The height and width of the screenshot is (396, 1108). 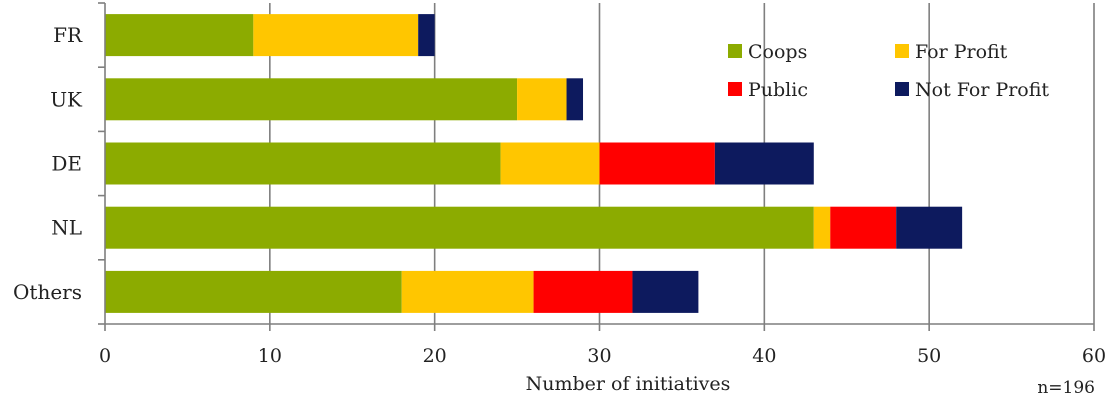 I want to click on x-tick-label: 60, so click(x=1094, y=356).